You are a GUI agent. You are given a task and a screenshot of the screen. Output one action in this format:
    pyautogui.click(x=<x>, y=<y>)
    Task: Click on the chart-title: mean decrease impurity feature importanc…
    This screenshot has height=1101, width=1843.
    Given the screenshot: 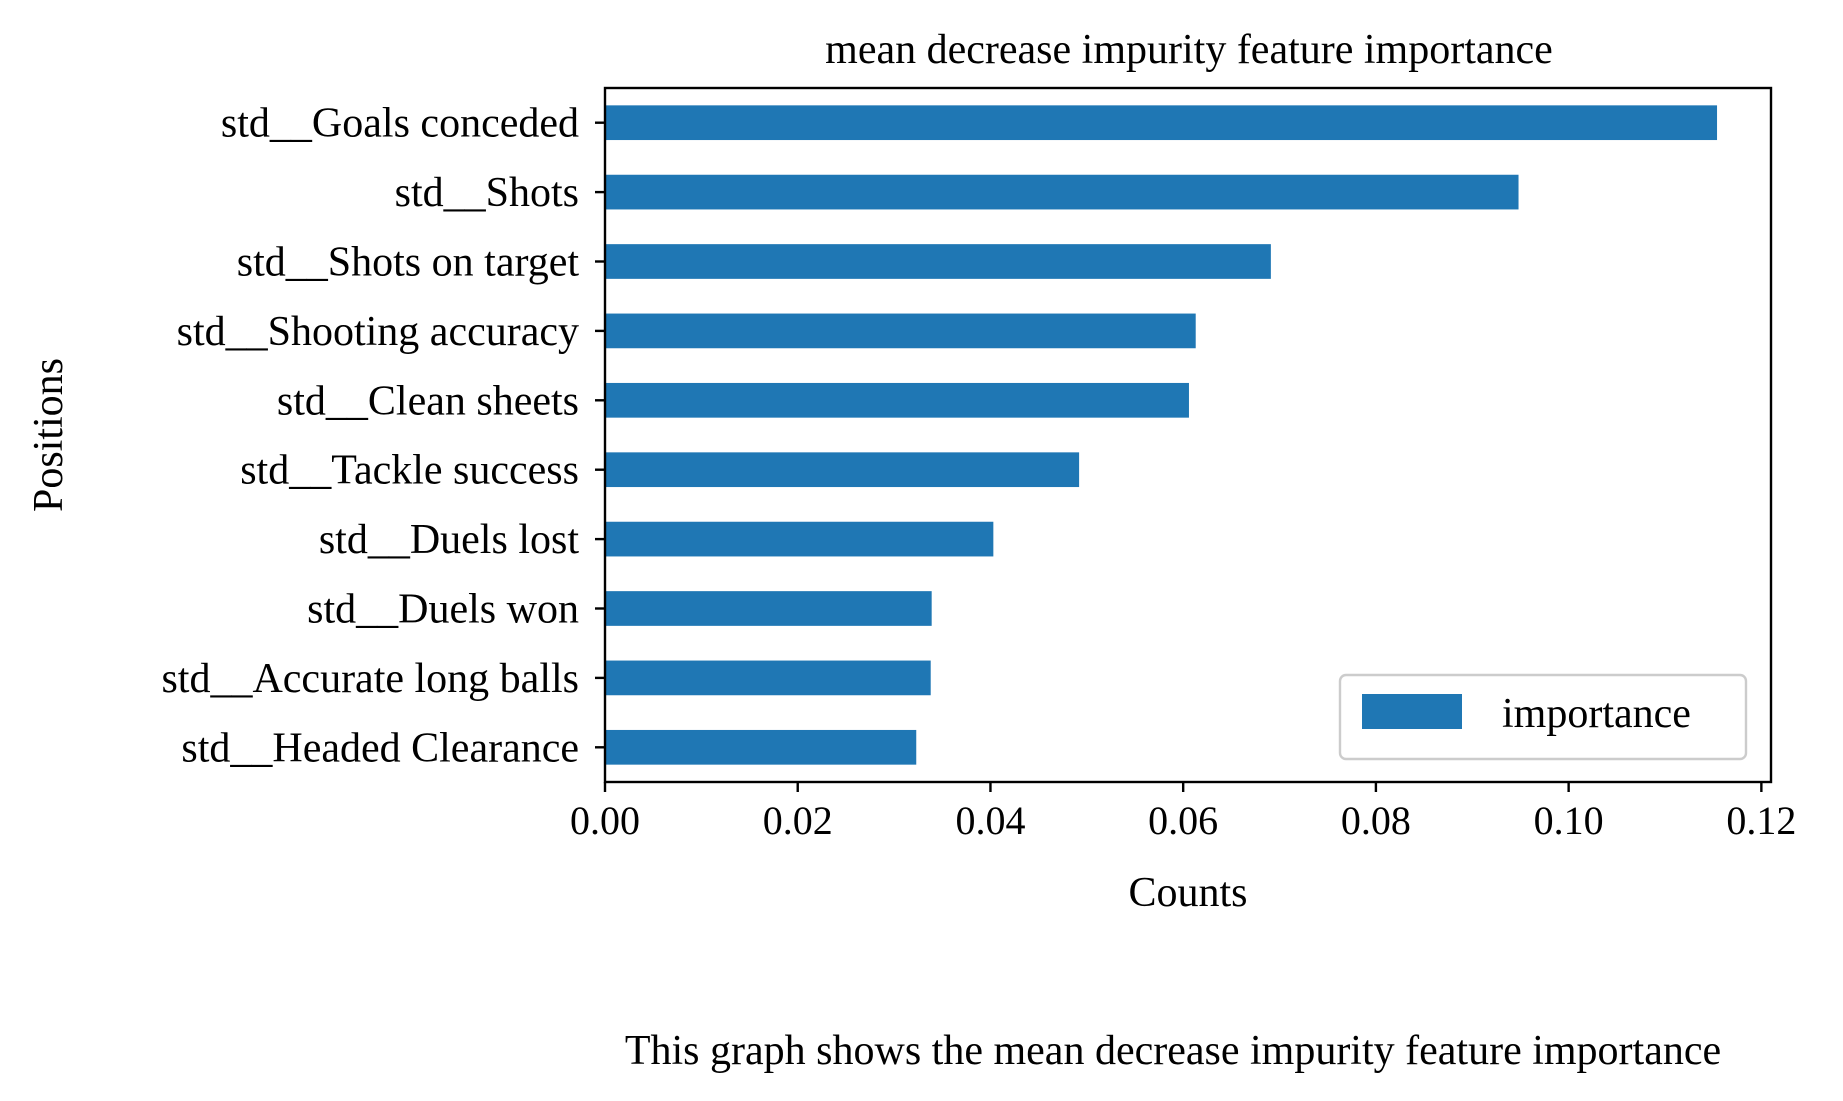 What is the action you would take?
    pyautogui.click(x=1189, y=50)
    